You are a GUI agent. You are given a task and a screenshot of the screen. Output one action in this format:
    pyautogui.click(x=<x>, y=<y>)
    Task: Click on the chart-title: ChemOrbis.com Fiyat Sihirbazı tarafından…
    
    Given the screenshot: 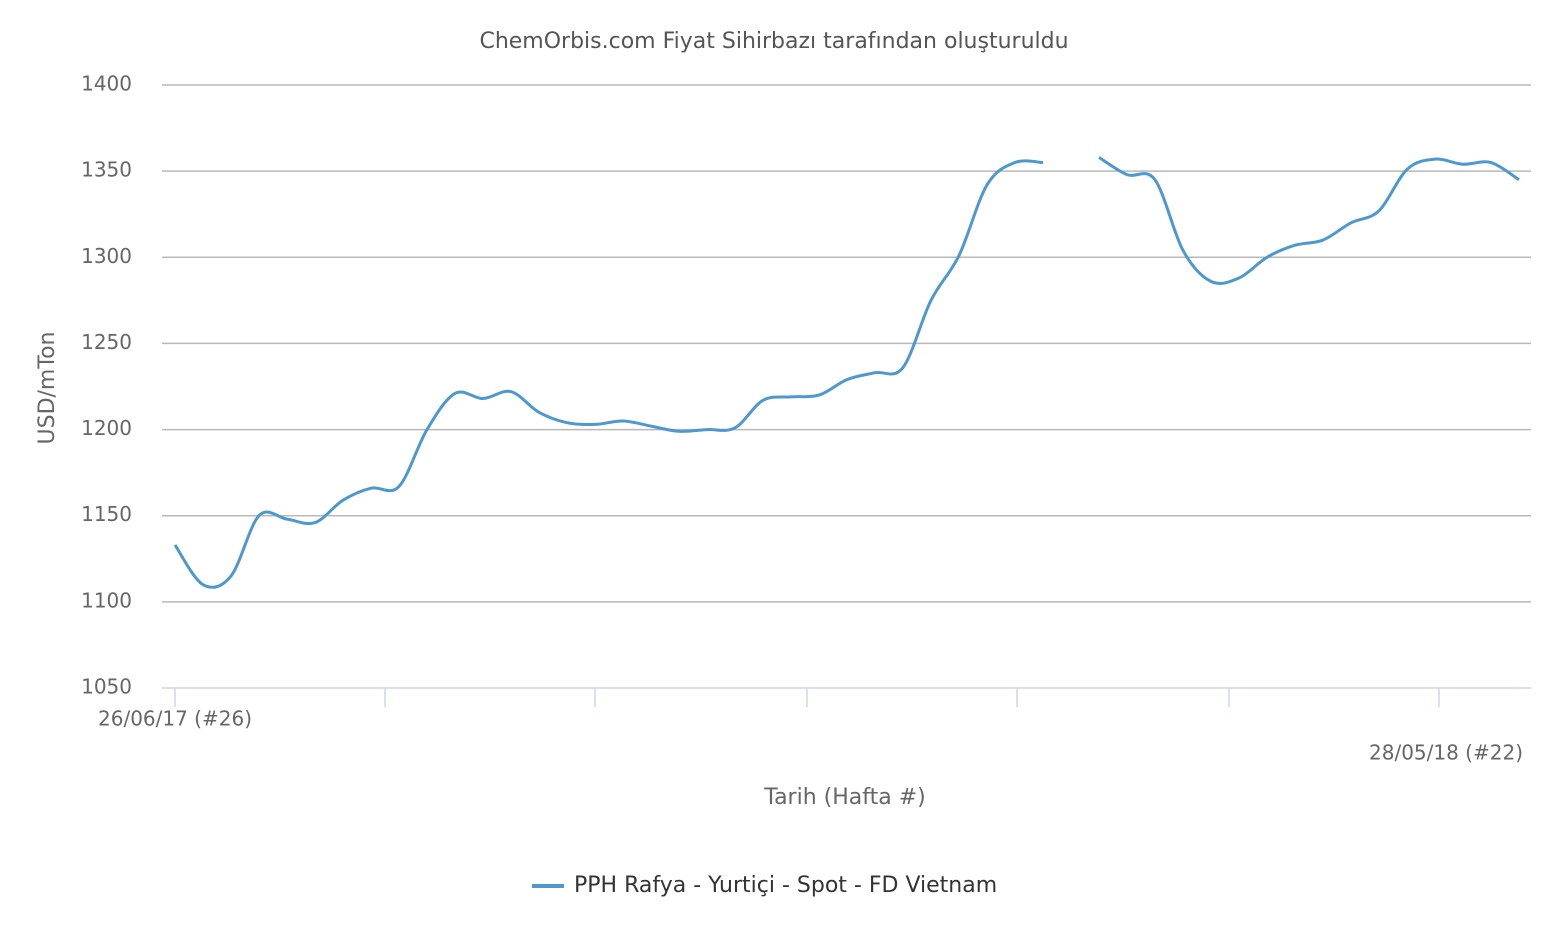 What is the action you would take?
    pyautogui.click(x=773, y=41)
    